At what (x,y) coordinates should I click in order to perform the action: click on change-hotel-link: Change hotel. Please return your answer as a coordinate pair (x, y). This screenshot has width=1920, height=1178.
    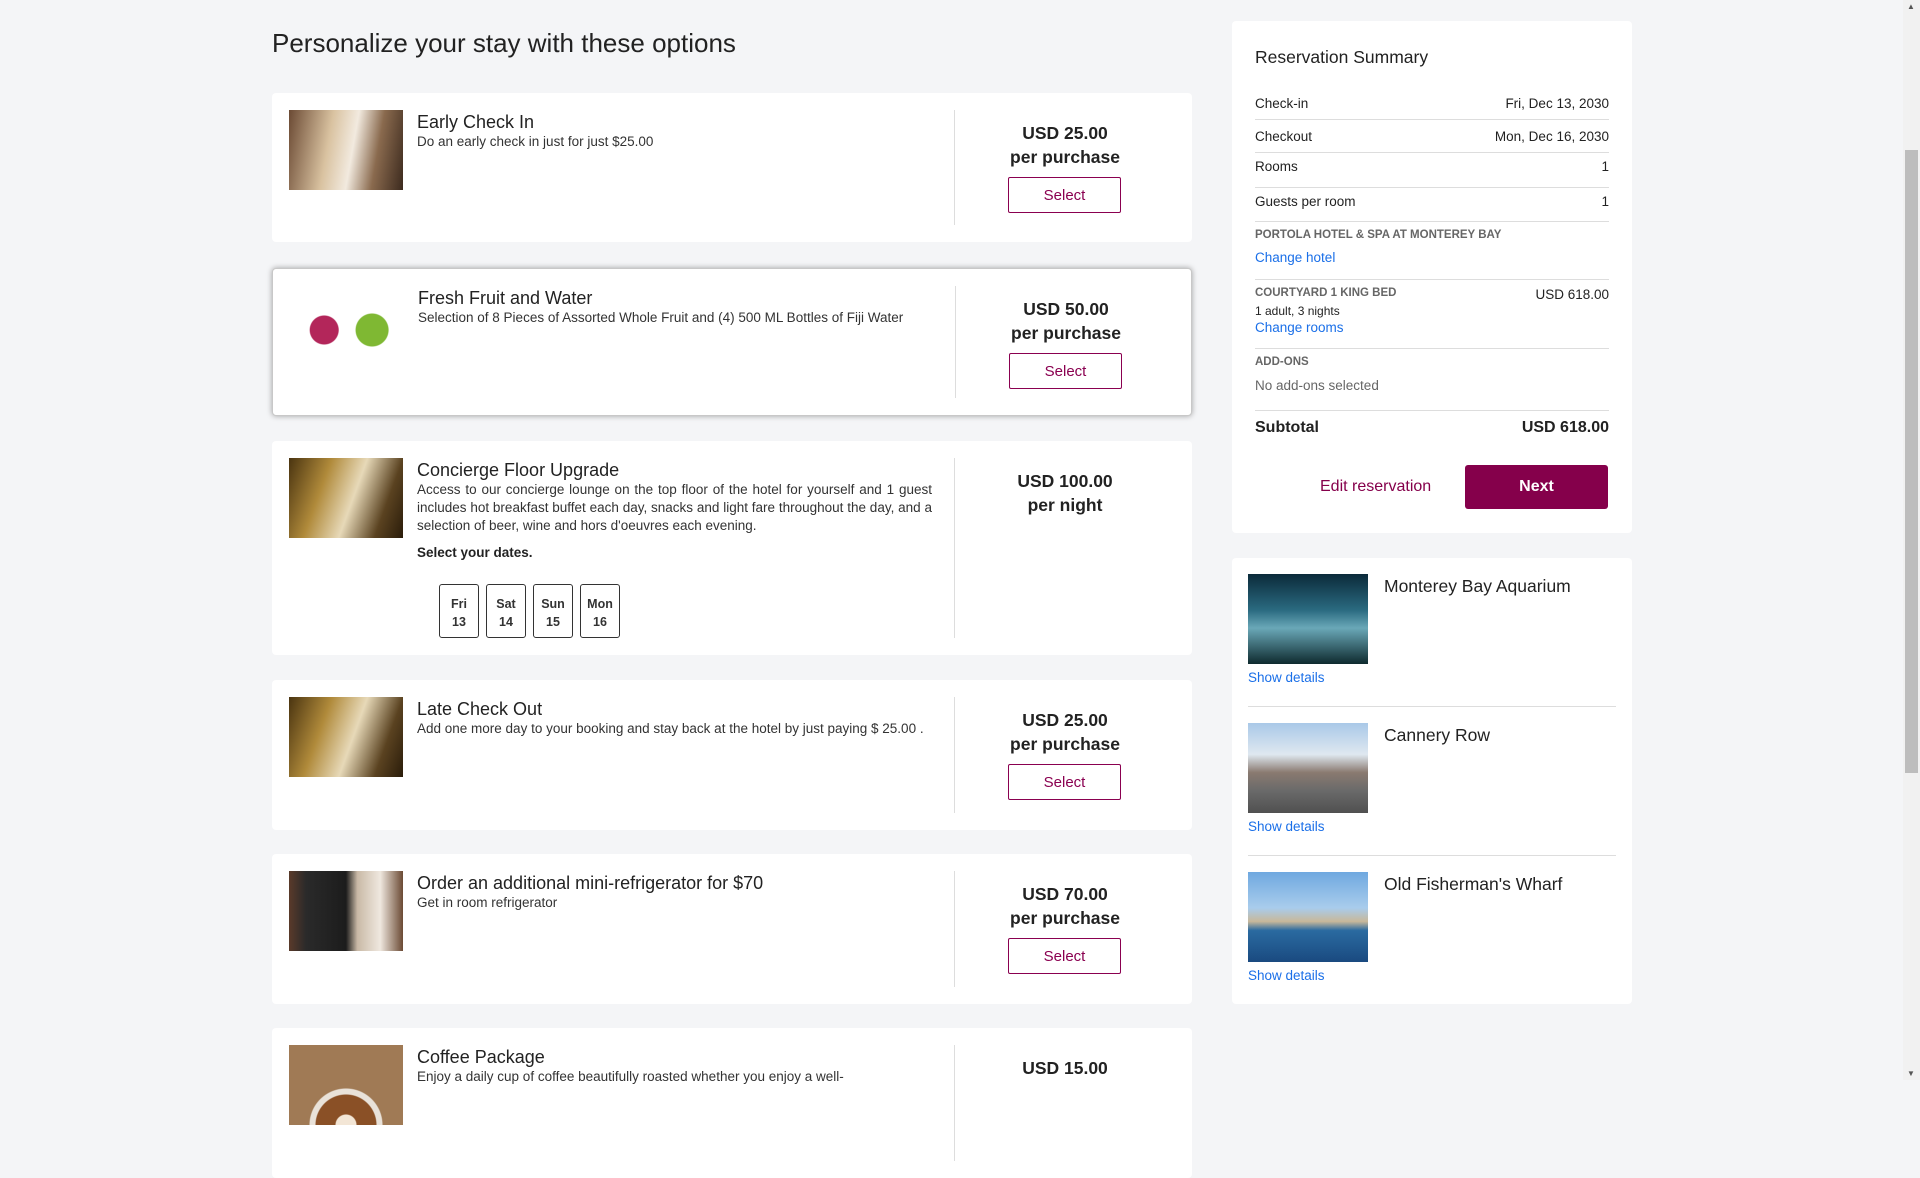
    Looking at the image, I should click on (1295, 257).